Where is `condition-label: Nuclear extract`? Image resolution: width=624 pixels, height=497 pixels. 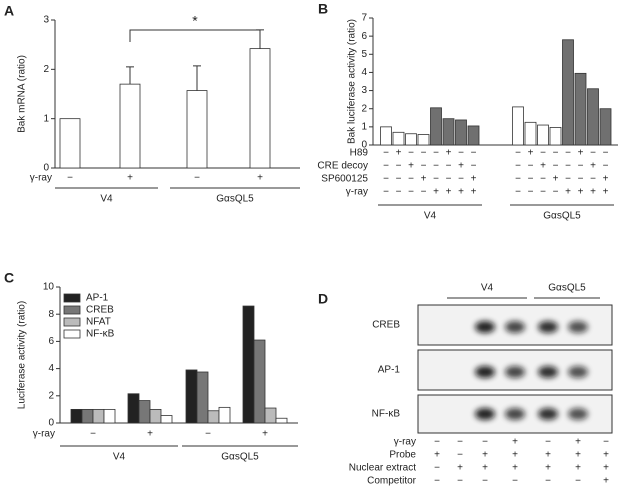
condition-label: Nuclear extract is located at coordinates (382, 468).